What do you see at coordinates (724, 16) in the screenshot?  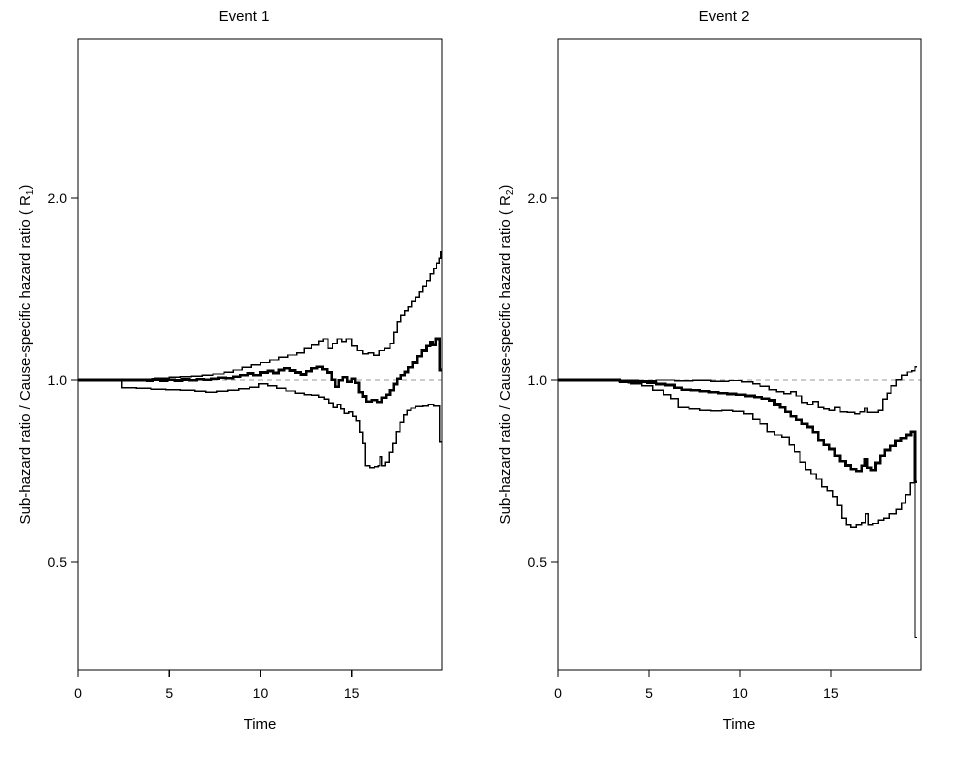 I see `panel-title: Event 2` at bounding box center [724, 16].